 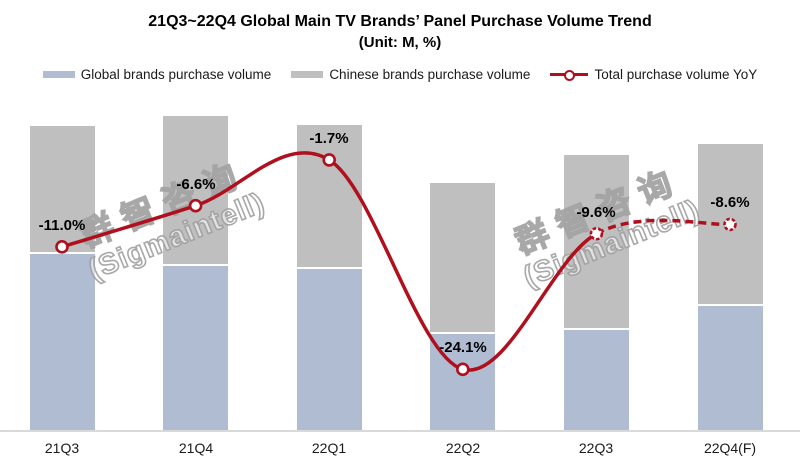 What do you see at coordinates (569, 75) in the screenshot?
I see `yoy-line-marker-icon` at bounding box center [569, 75].